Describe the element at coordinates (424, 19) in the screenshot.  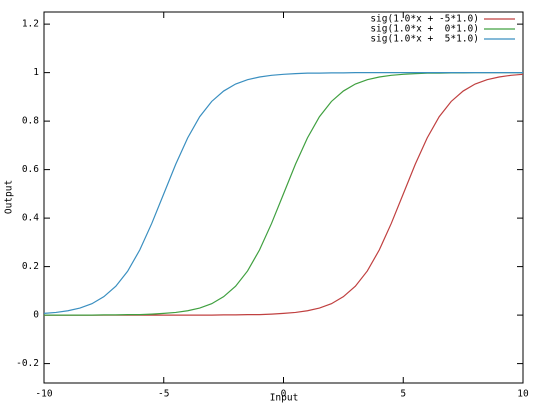
I see `legend-label: sig(1.0*x + -5*1.0)` at that location.